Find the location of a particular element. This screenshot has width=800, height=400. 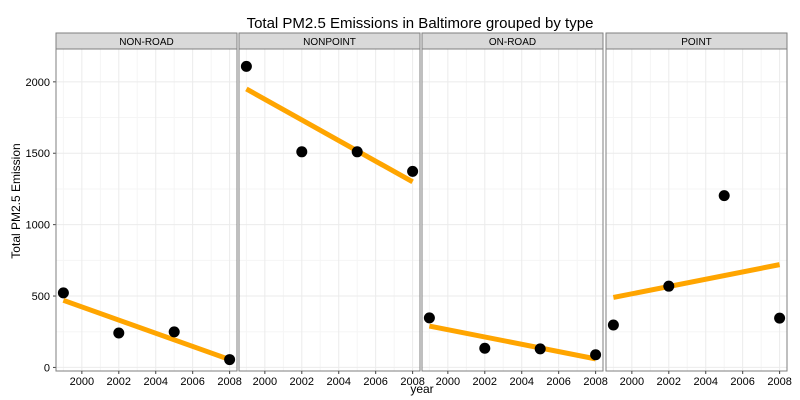

y-tick-label: 0 is located at coordinates (47, 368).